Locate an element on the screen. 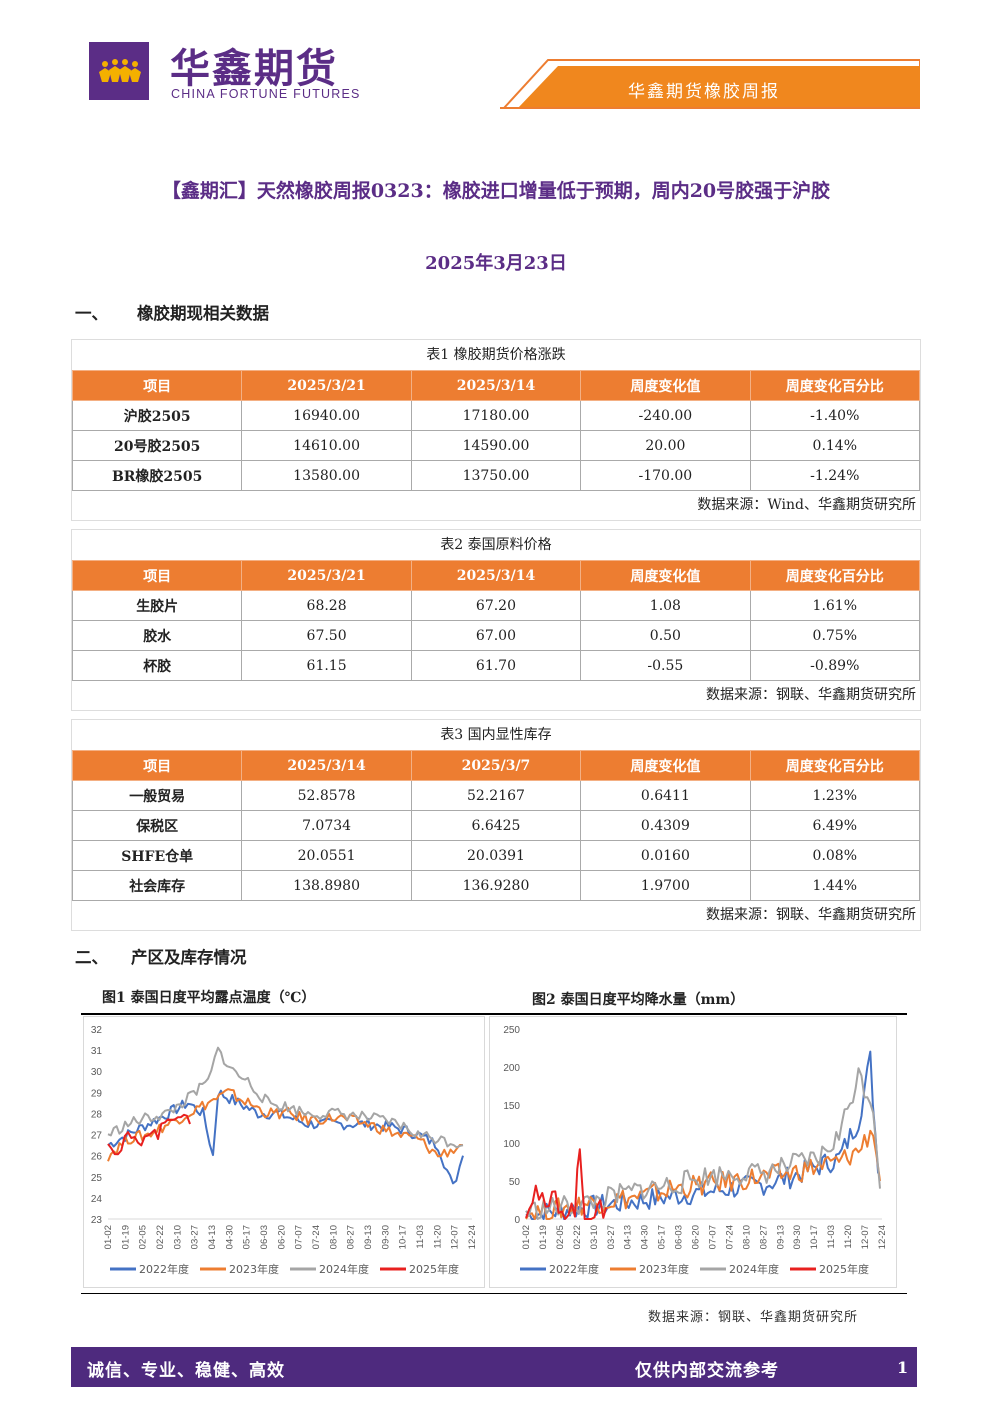 The height and width of the screenshot is (1403, 992). figures-source: 数据来源：钢联、华鑫期货研究所 is located at coordinates (753, 1317).